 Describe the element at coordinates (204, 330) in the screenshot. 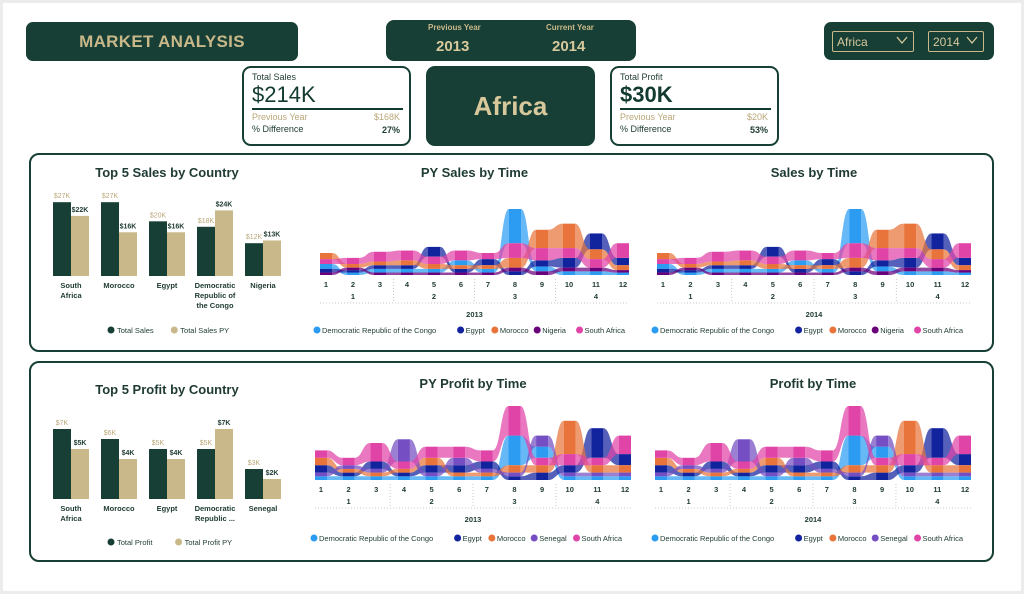

I see `legend-label: Total Sales PY` at that location.